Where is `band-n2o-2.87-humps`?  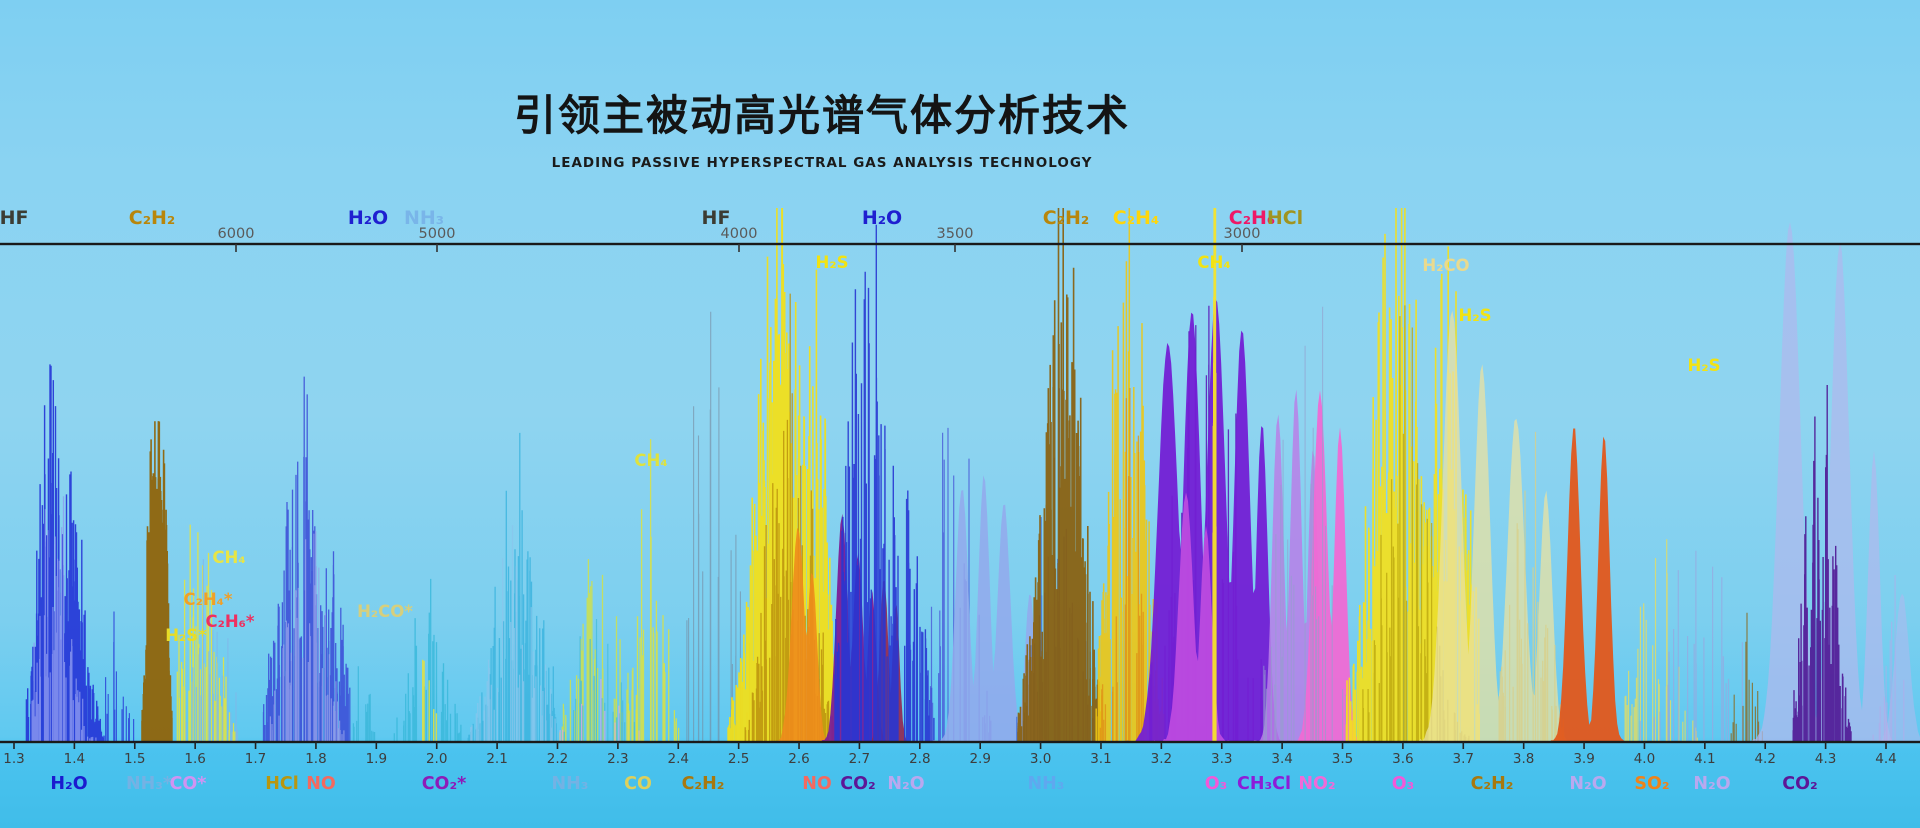 band-n2o-2.87-humps is located at coordinates (993, 608).